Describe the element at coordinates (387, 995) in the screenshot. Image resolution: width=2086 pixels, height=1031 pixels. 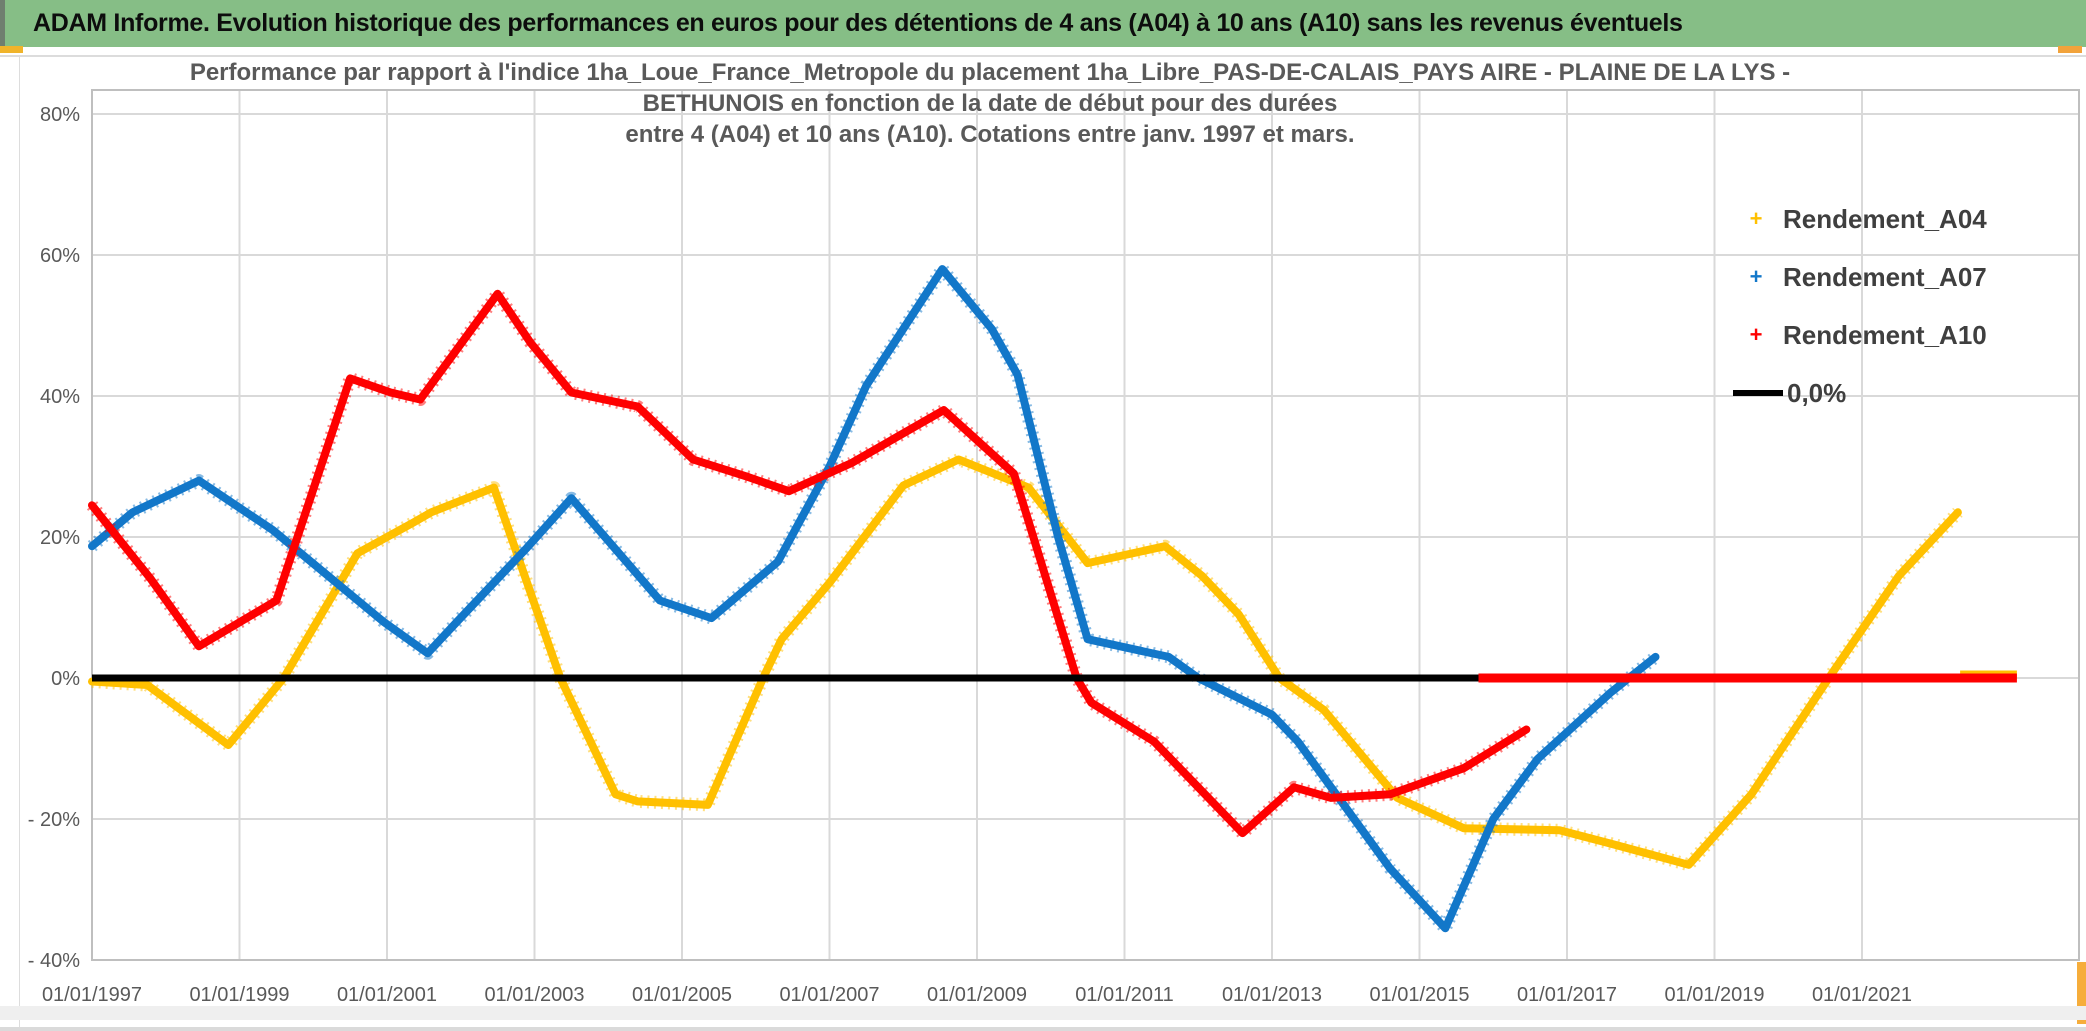
I see `x-tick-label: 01/01/2001` at that location.